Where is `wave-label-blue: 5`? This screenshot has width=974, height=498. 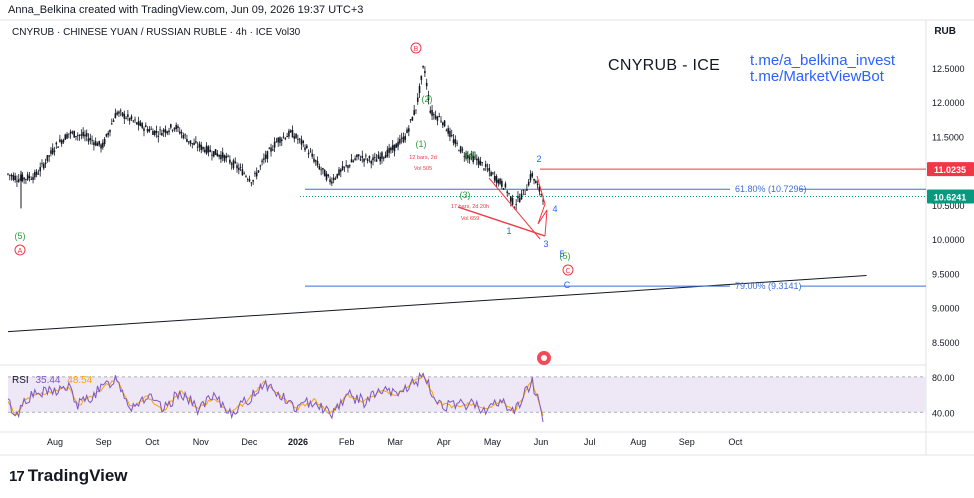 wave-label-blue: 5 is located at coordinates (561, 254).